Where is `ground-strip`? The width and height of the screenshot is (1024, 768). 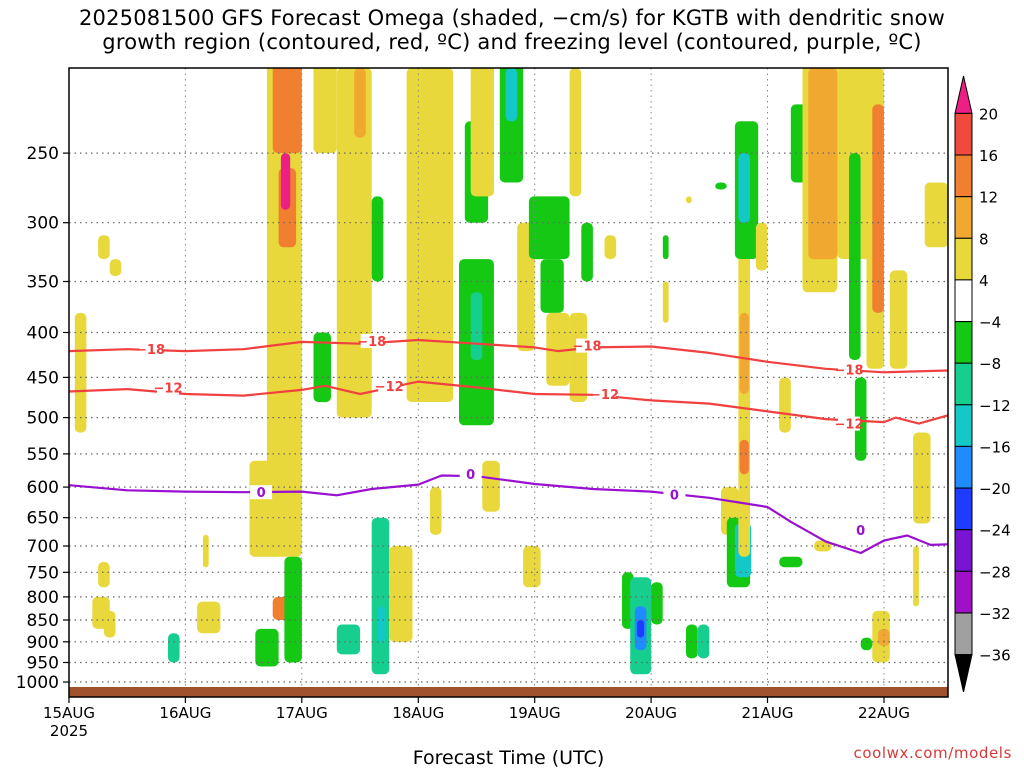 ground-strip is located at coordinates (508, 692).